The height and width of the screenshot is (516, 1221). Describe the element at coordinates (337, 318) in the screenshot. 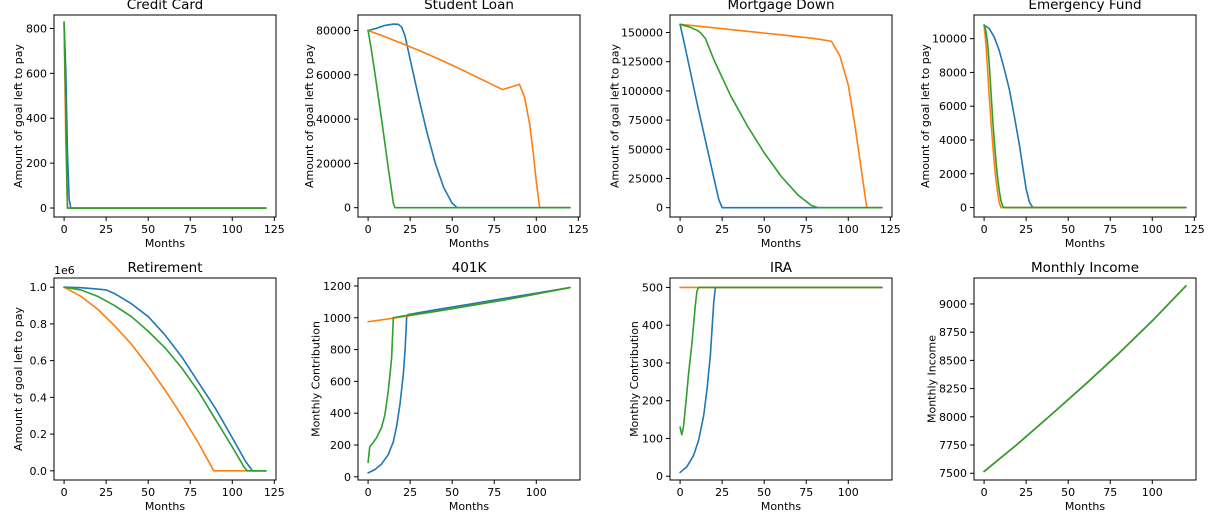

I see `y-tick-label: 1000` at that location.